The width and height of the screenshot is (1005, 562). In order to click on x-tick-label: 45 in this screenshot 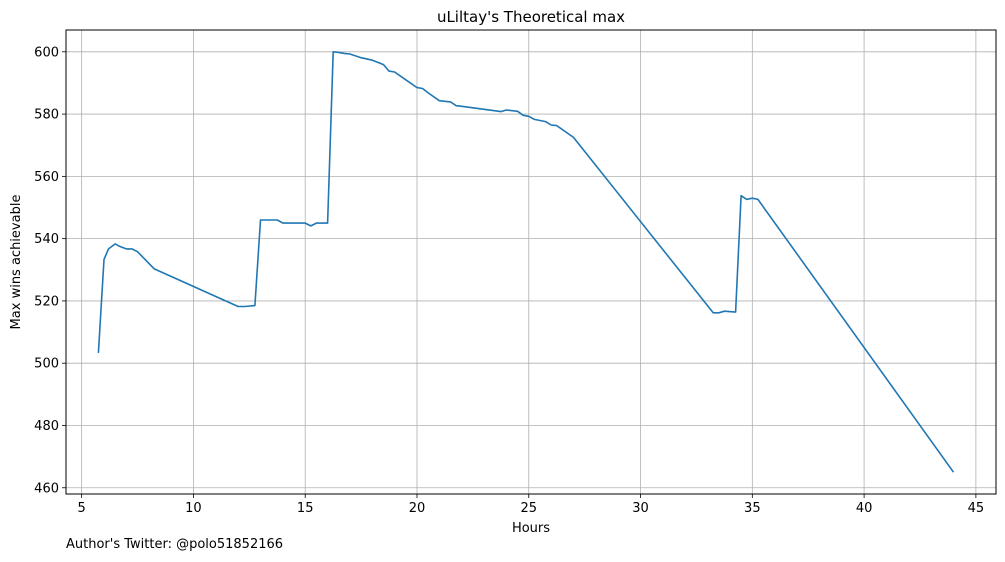, I will do `click(976, 508)`.